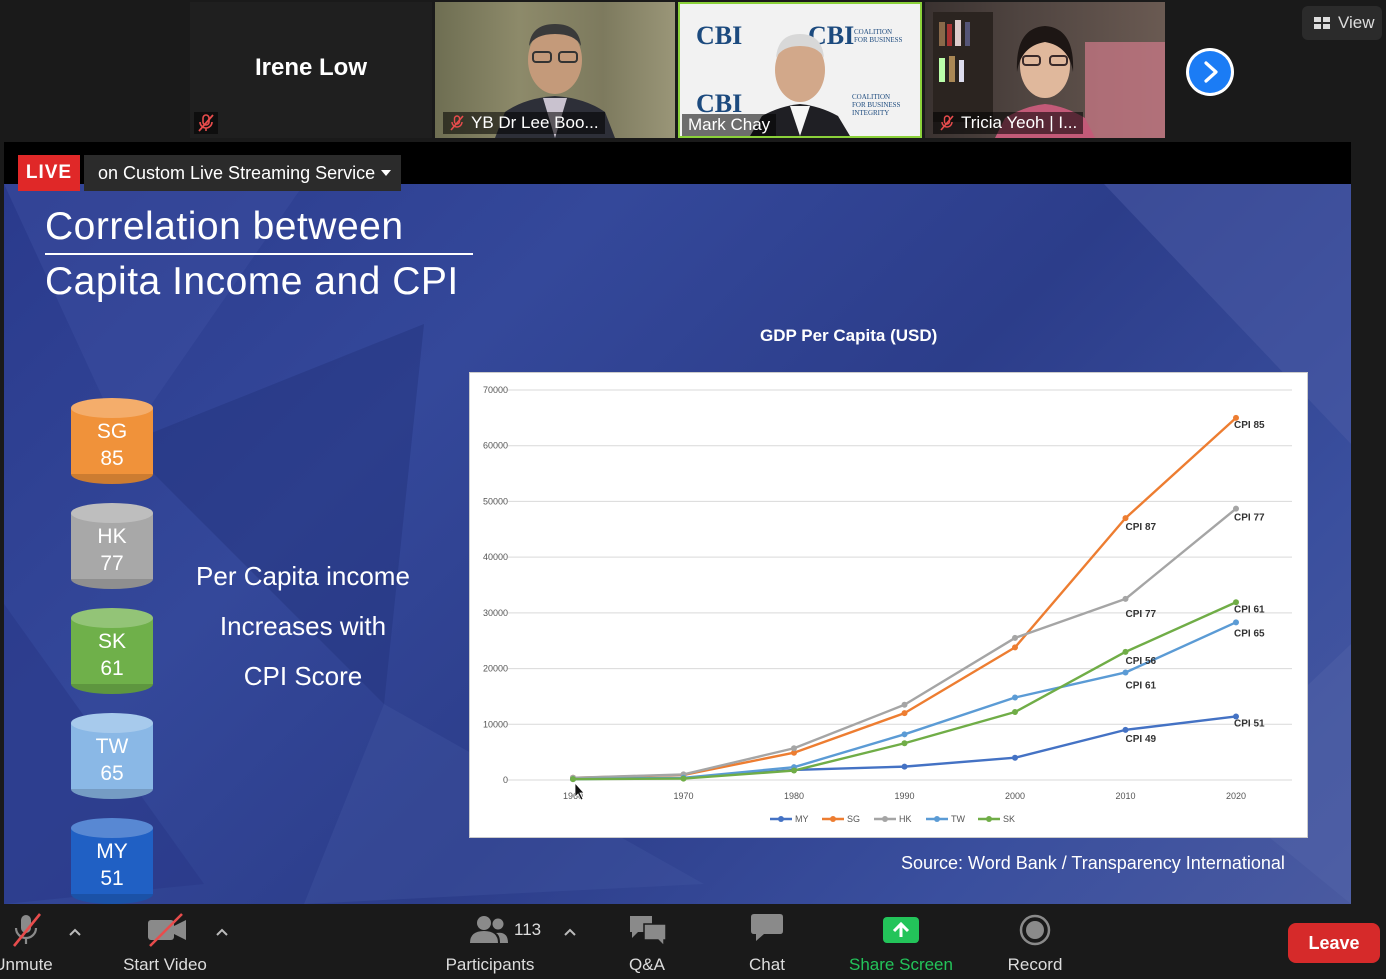 Image resolution: width=1386 pixels, height=979 pixels. Describe the element at coordinates (49, 173) in the screenshot. I see `live-badge: LIVE` at that location.